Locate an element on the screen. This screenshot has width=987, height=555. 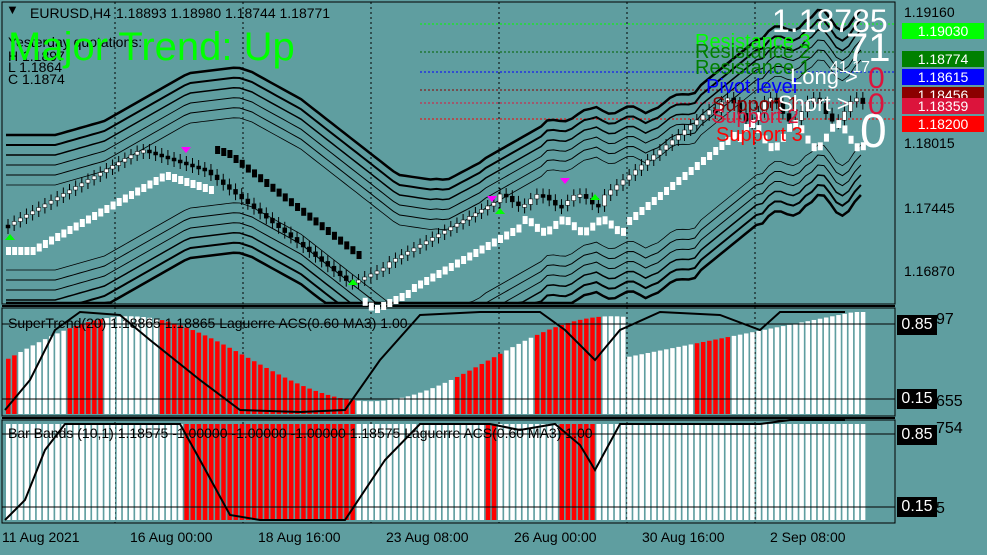
indicator2-axis-bottom: 5 is located at coordinates (940, 508).